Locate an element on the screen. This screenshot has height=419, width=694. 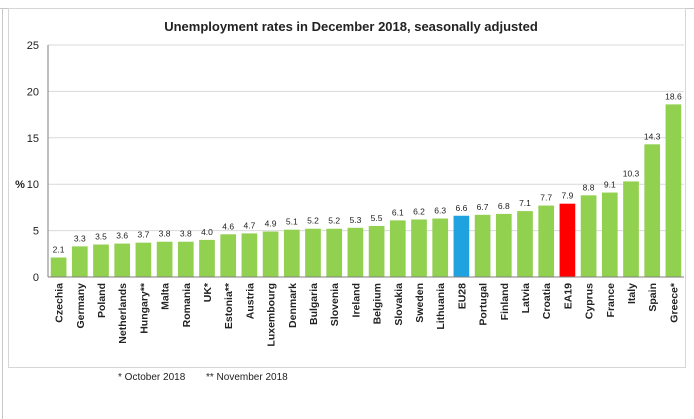
category-label: Greece* is located at coordinates (674, 302).